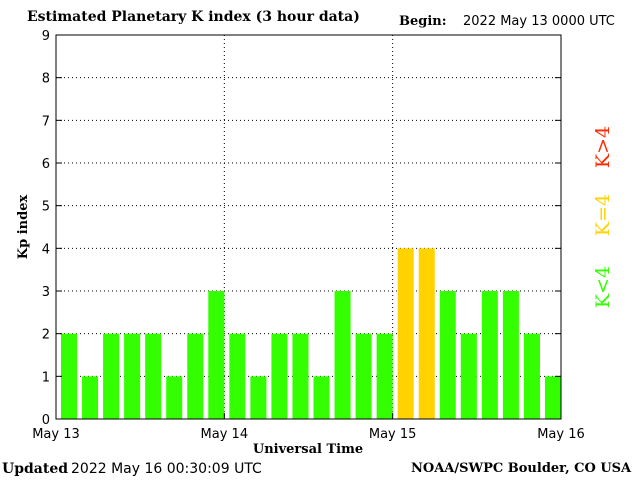 The width and height of the screenshot is (640, 480). What do you see at coordinates (225, 434) in the screenshot?
I see `x-tick-label: May 14` at bounding box center [225, 434].